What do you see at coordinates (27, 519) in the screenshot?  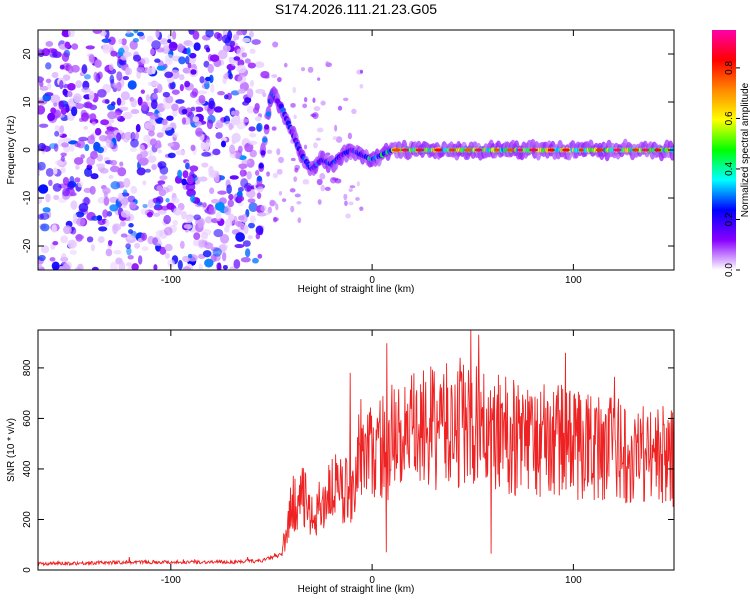 I see `snr-y-tick-label: 200` at bounding box center [27, 519].